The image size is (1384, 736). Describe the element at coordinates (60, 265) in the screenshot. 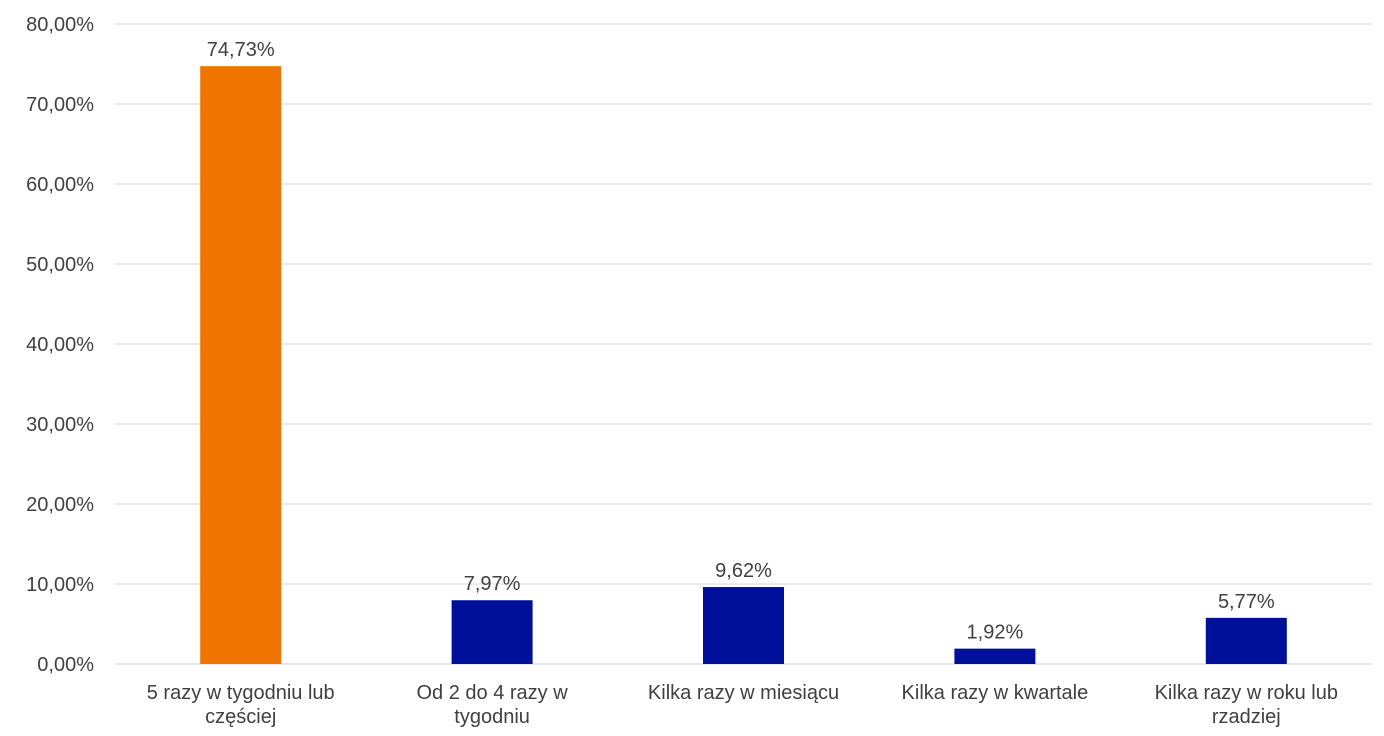

I see `y-tick-label: 50,00%` at that location.